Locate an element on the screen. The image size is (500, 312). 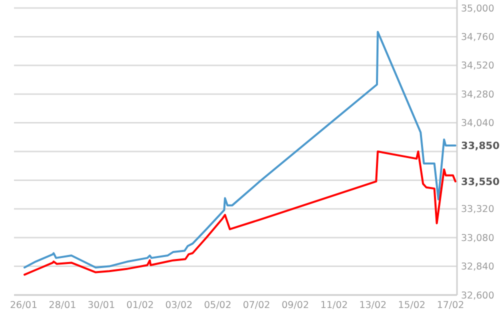
x-tick-label: 26/01 is located at coordinates (24, 305).